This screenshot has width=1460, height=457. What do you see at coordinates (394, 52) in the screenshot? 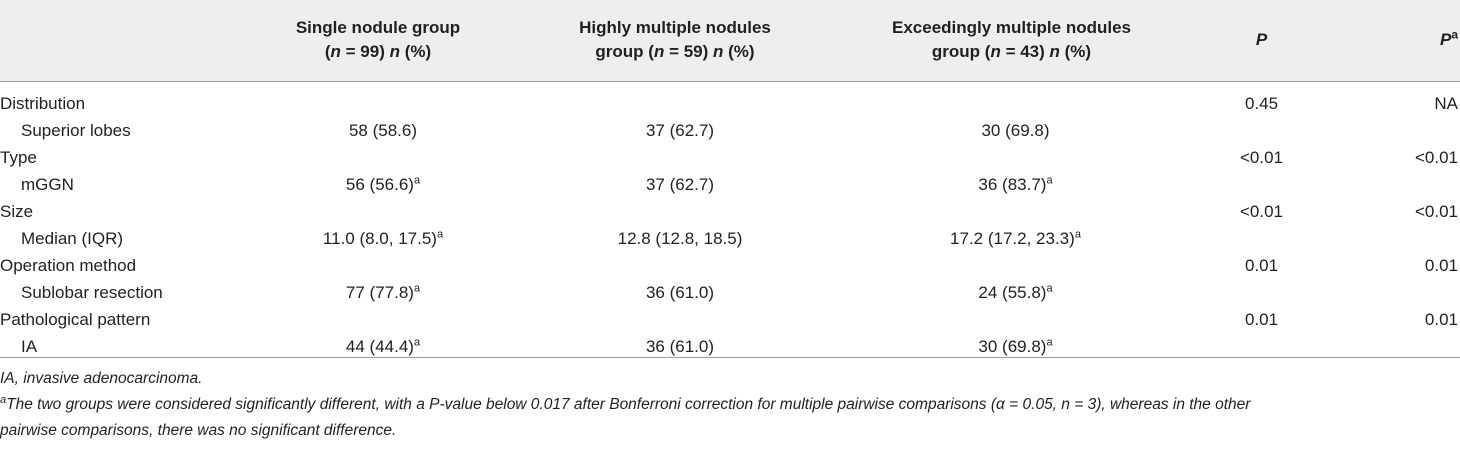
I see `header-col1-pct-n: n` at bounding box center [394, 52].